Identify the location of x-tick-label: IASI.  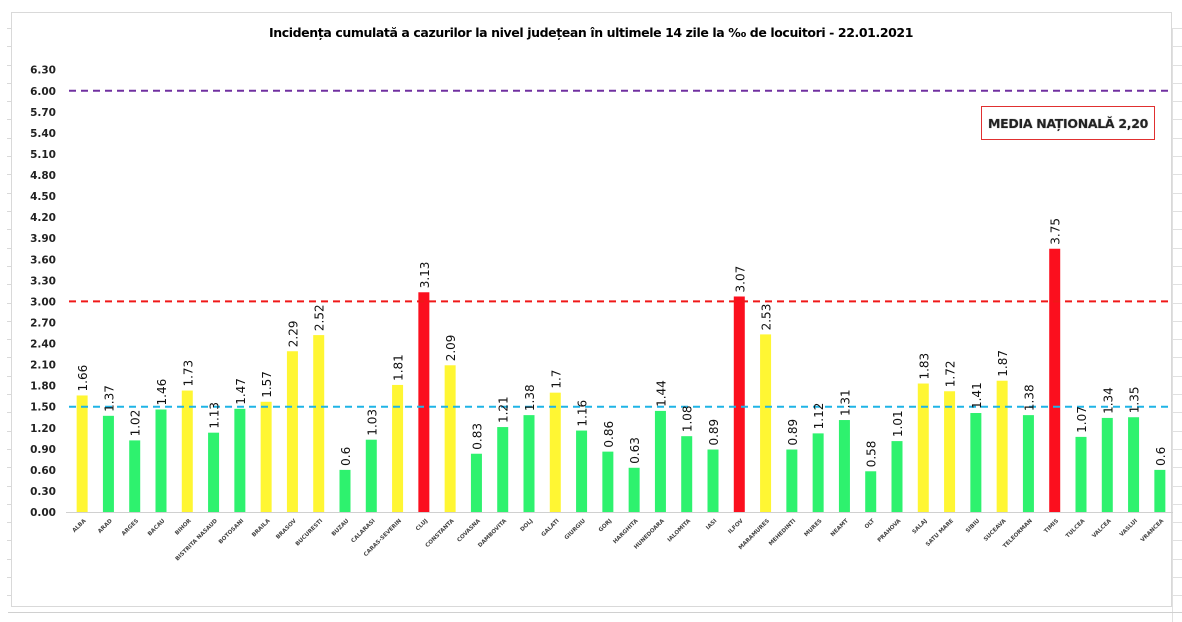
(711, 524).